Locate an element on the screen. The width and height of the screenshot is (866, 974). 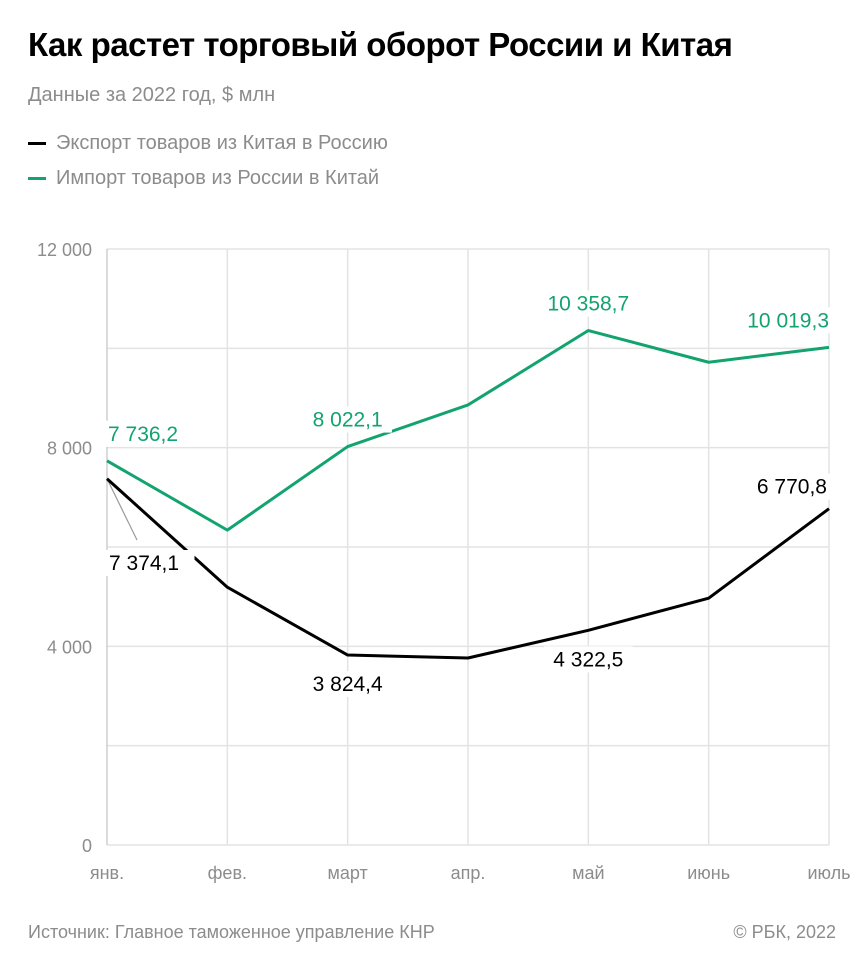
x-tick-label: фев. is located at coordinates (227, 873).